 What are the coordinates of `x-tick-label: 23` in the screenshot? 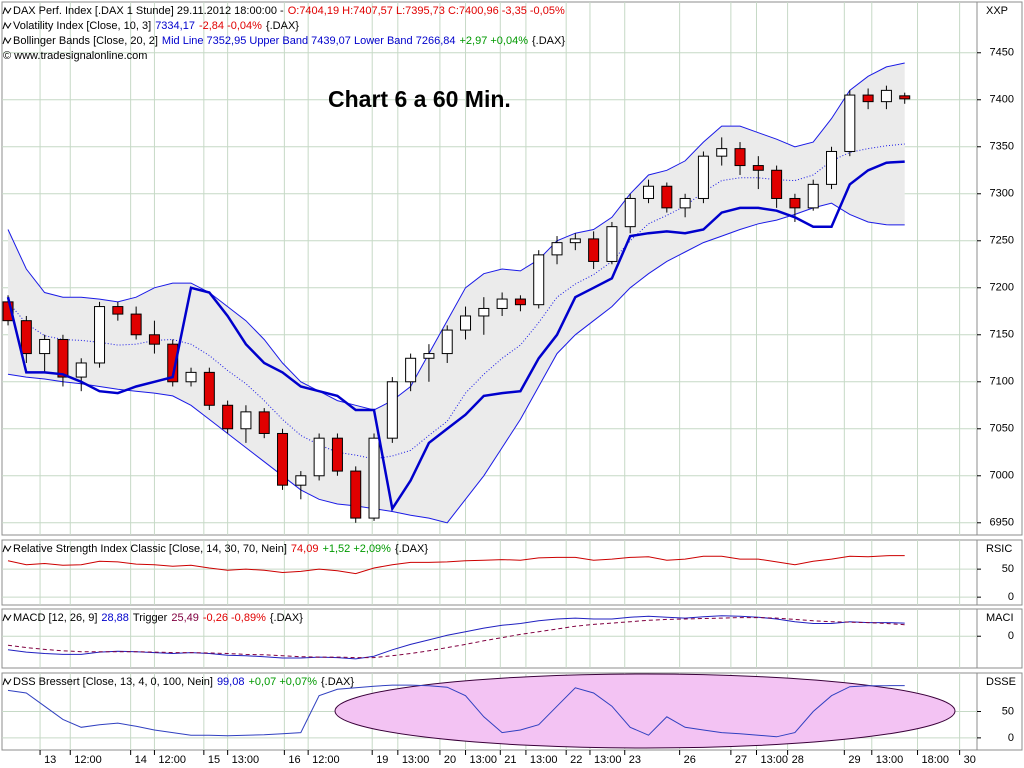 It's located at (635, 760).